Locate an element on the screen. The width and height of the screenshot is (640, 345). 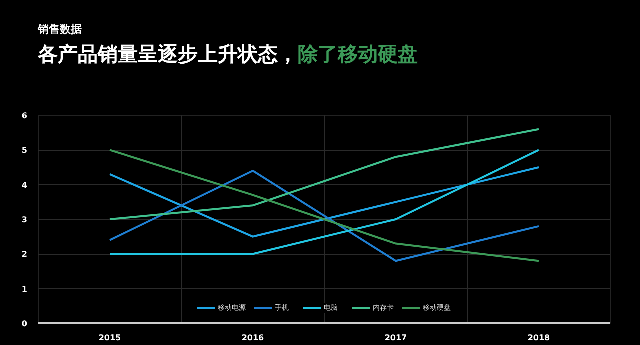
y-tick-label: 3 is located at coordinates (25, 220).